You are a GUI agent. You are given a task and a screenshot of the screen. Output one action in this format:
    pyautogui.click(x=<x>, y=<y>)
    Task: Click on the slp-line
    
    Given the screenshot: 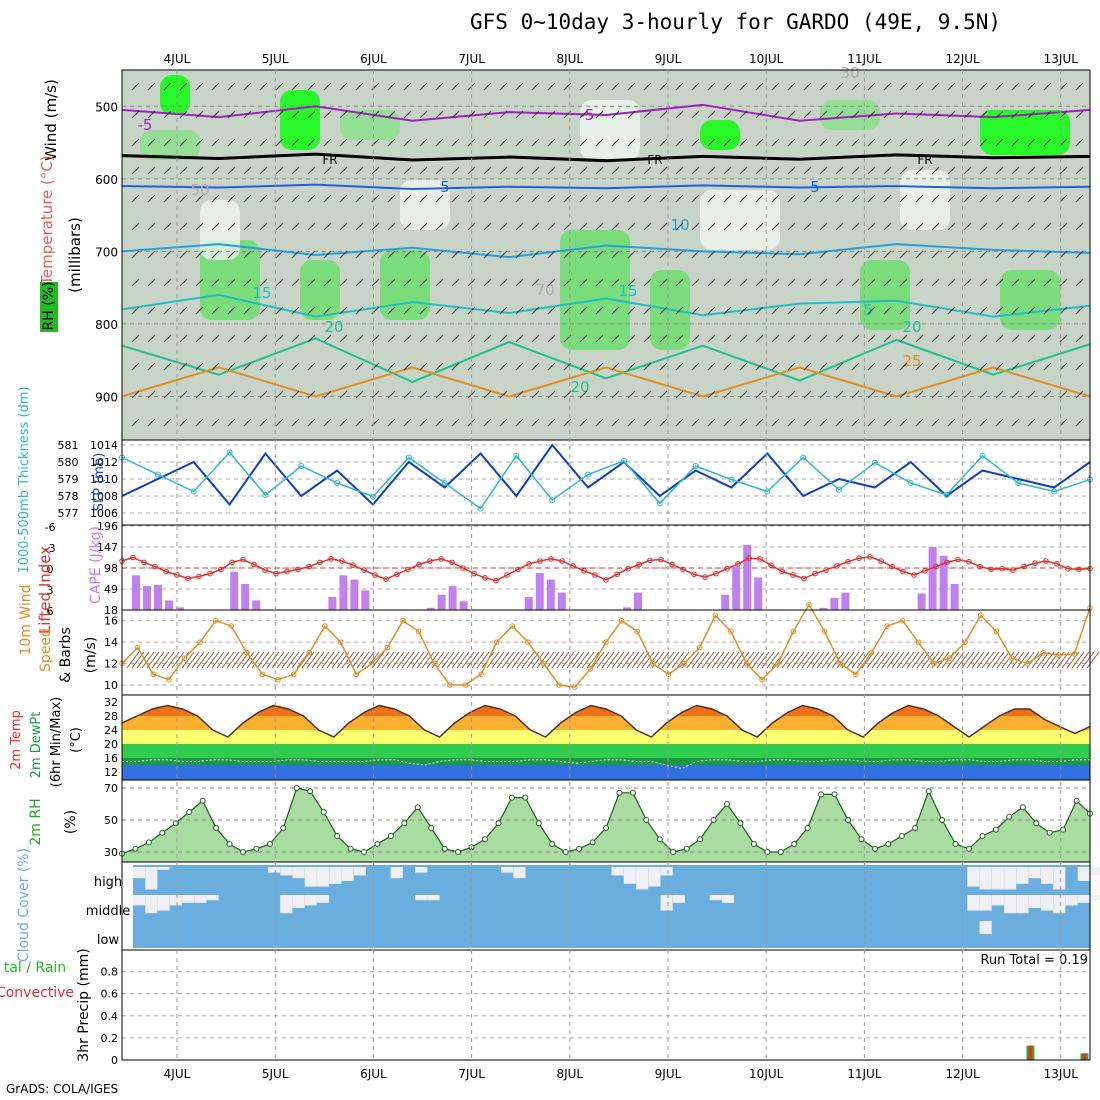 What is the action you would take?
    pyautogui.click(x=606, y=475)
    